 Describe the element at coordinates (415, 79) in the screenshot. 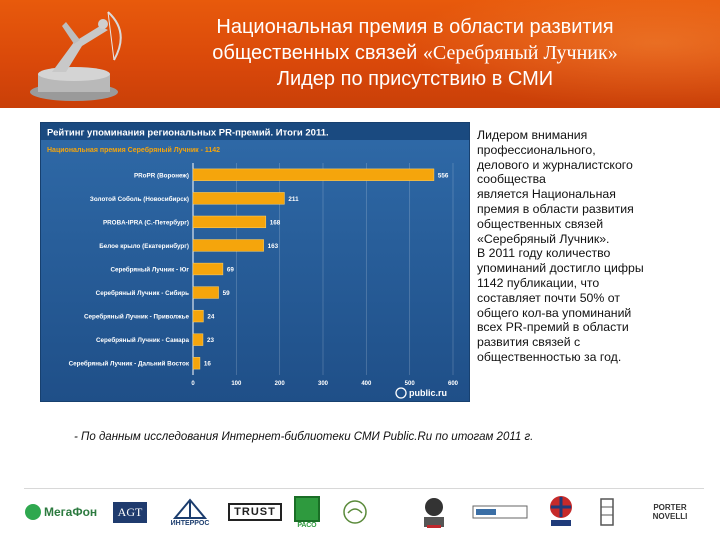

I see `title-line-3: Лидер по присутствию в СМИ` at that location.